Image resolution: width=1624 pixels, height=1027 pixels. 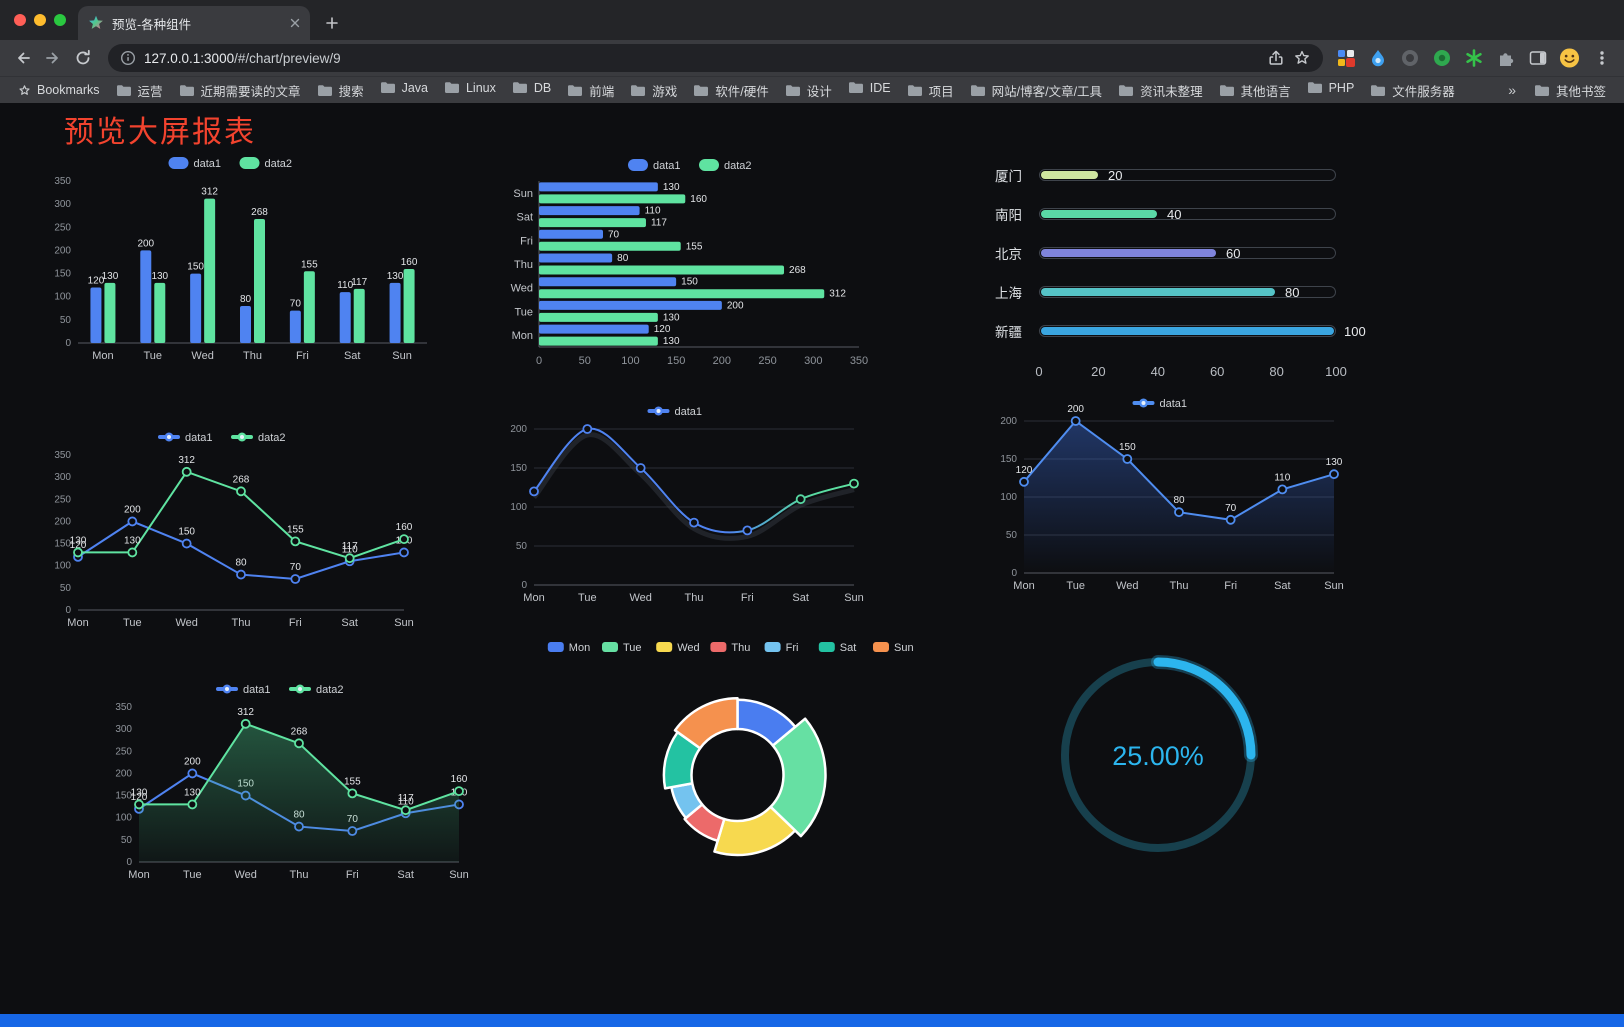 What do you see at coordinates (701, 58) in the screenshot?
I see `url-text: 127.0.0.1:3000/#/chart/preview/9` at bounding box center [701, 58].